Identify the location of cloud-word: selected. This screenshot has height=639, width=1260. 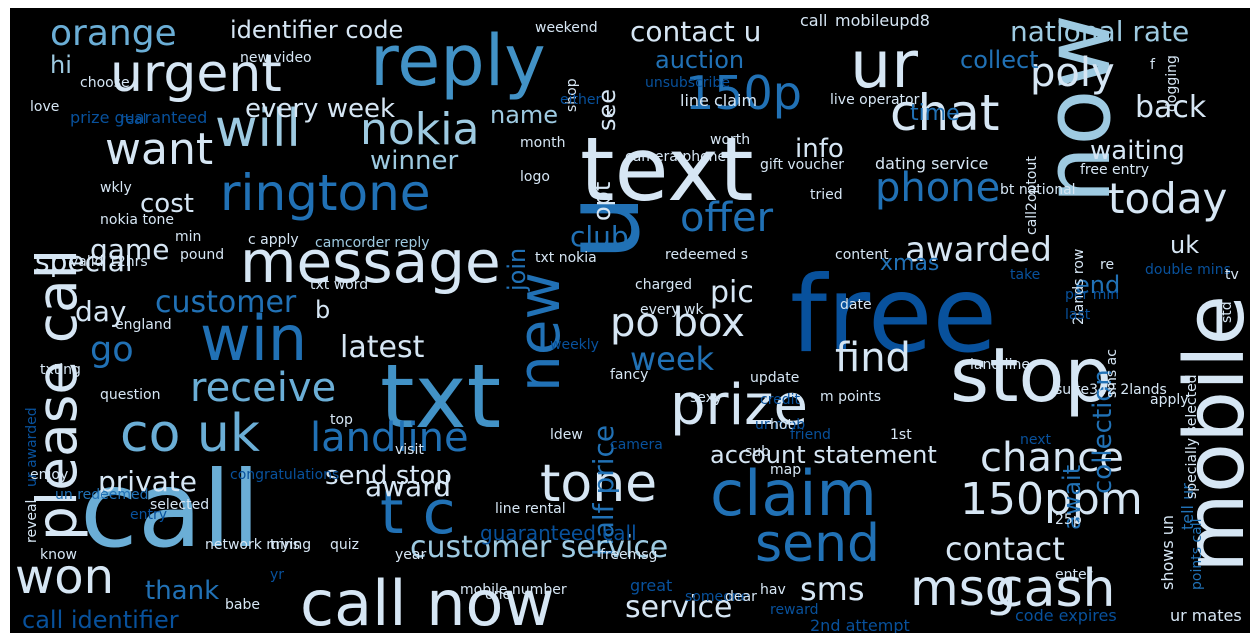
(180, 505).